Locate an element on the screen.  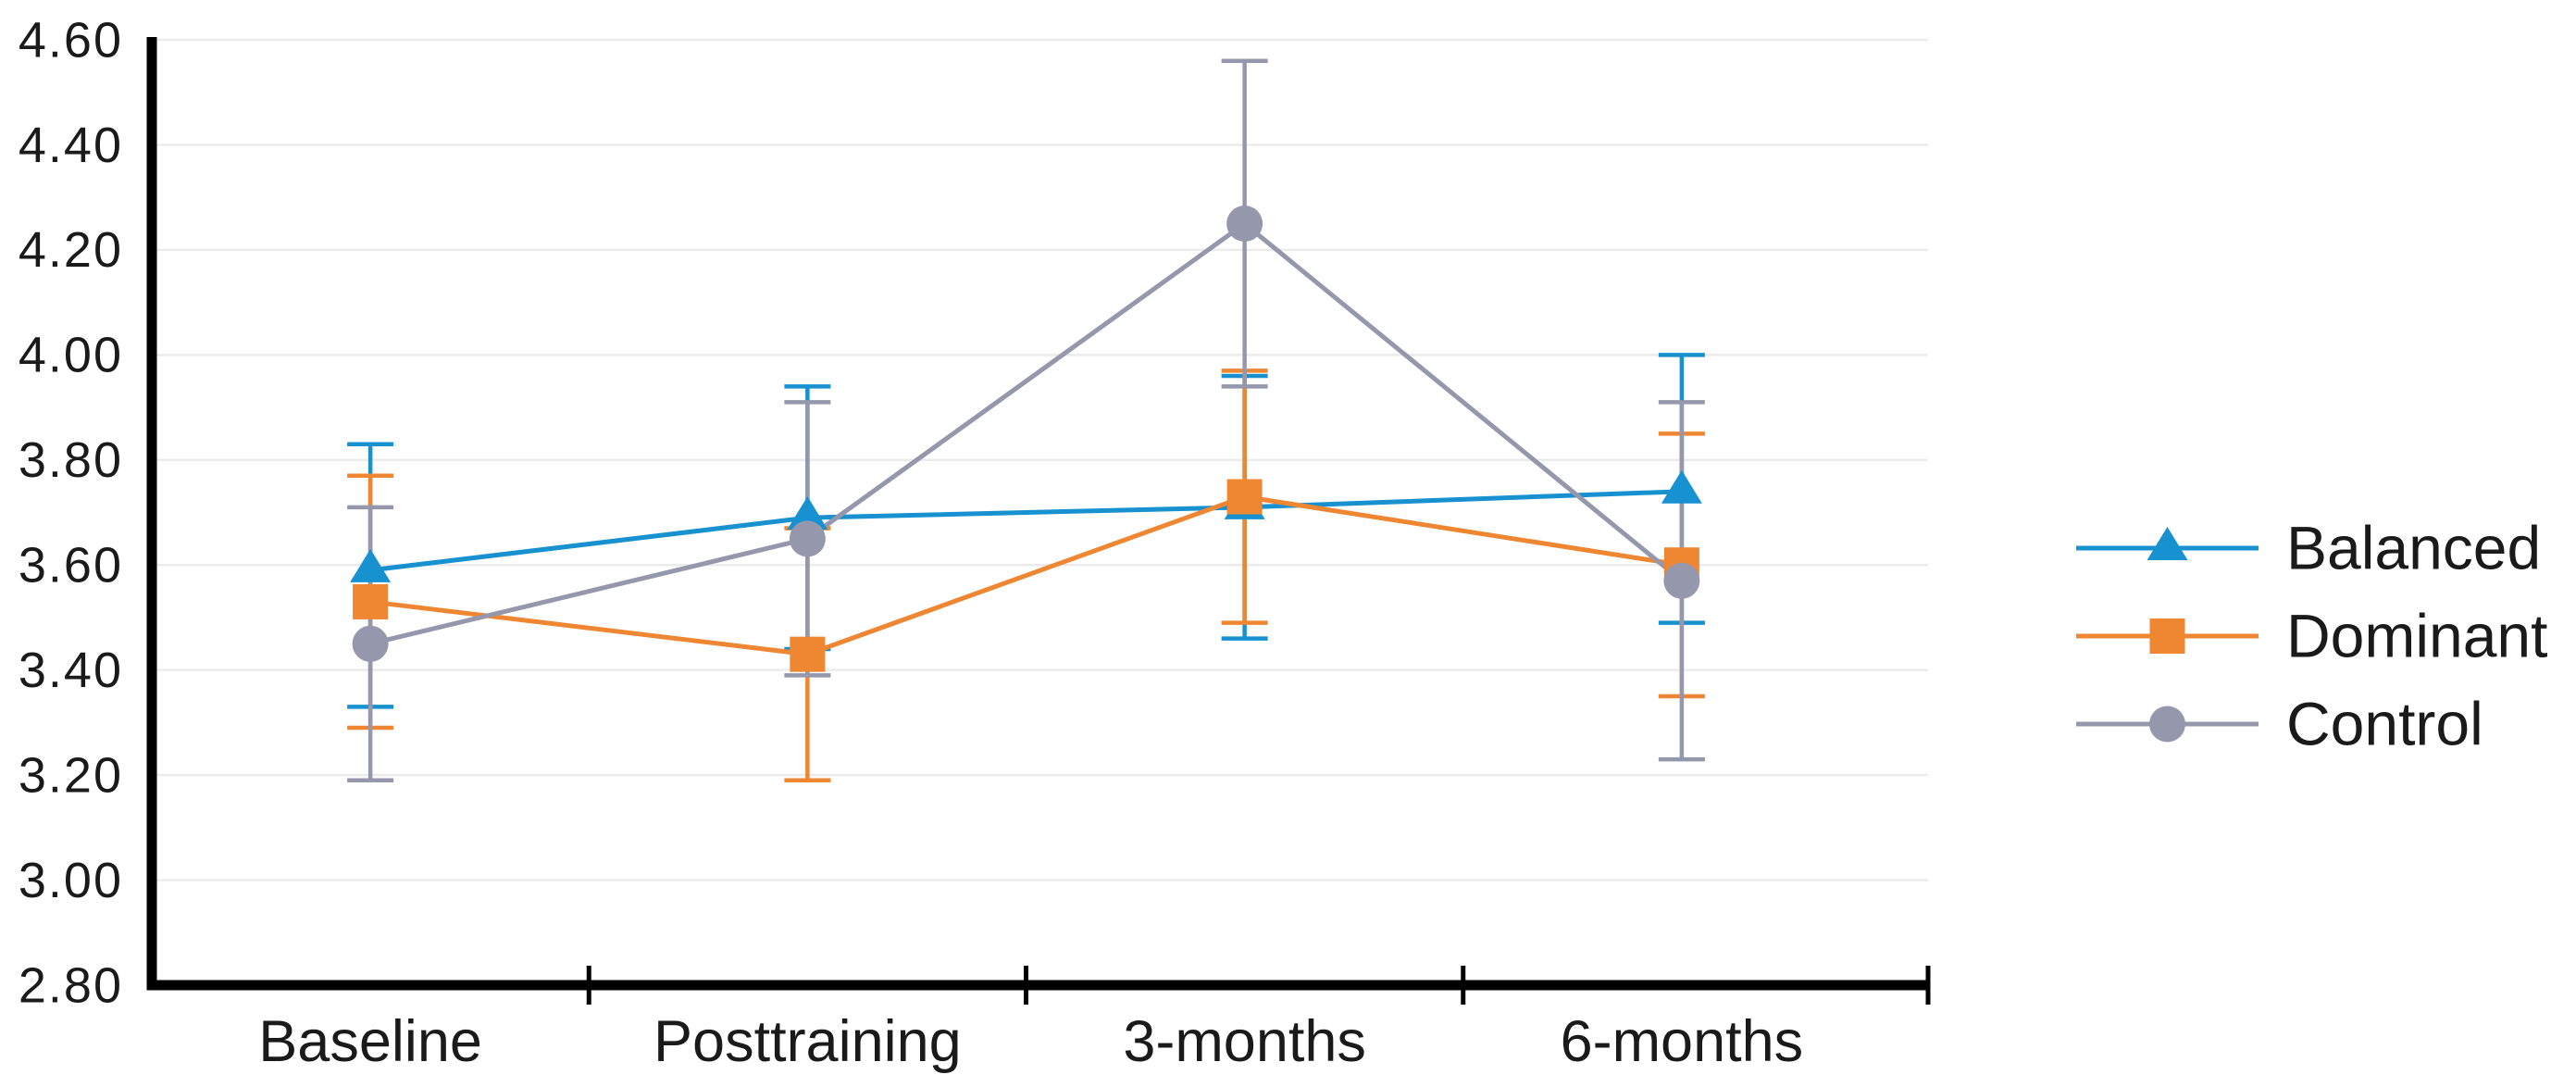
y-tick-label: 3.80 is located at coordinates (71, 460).